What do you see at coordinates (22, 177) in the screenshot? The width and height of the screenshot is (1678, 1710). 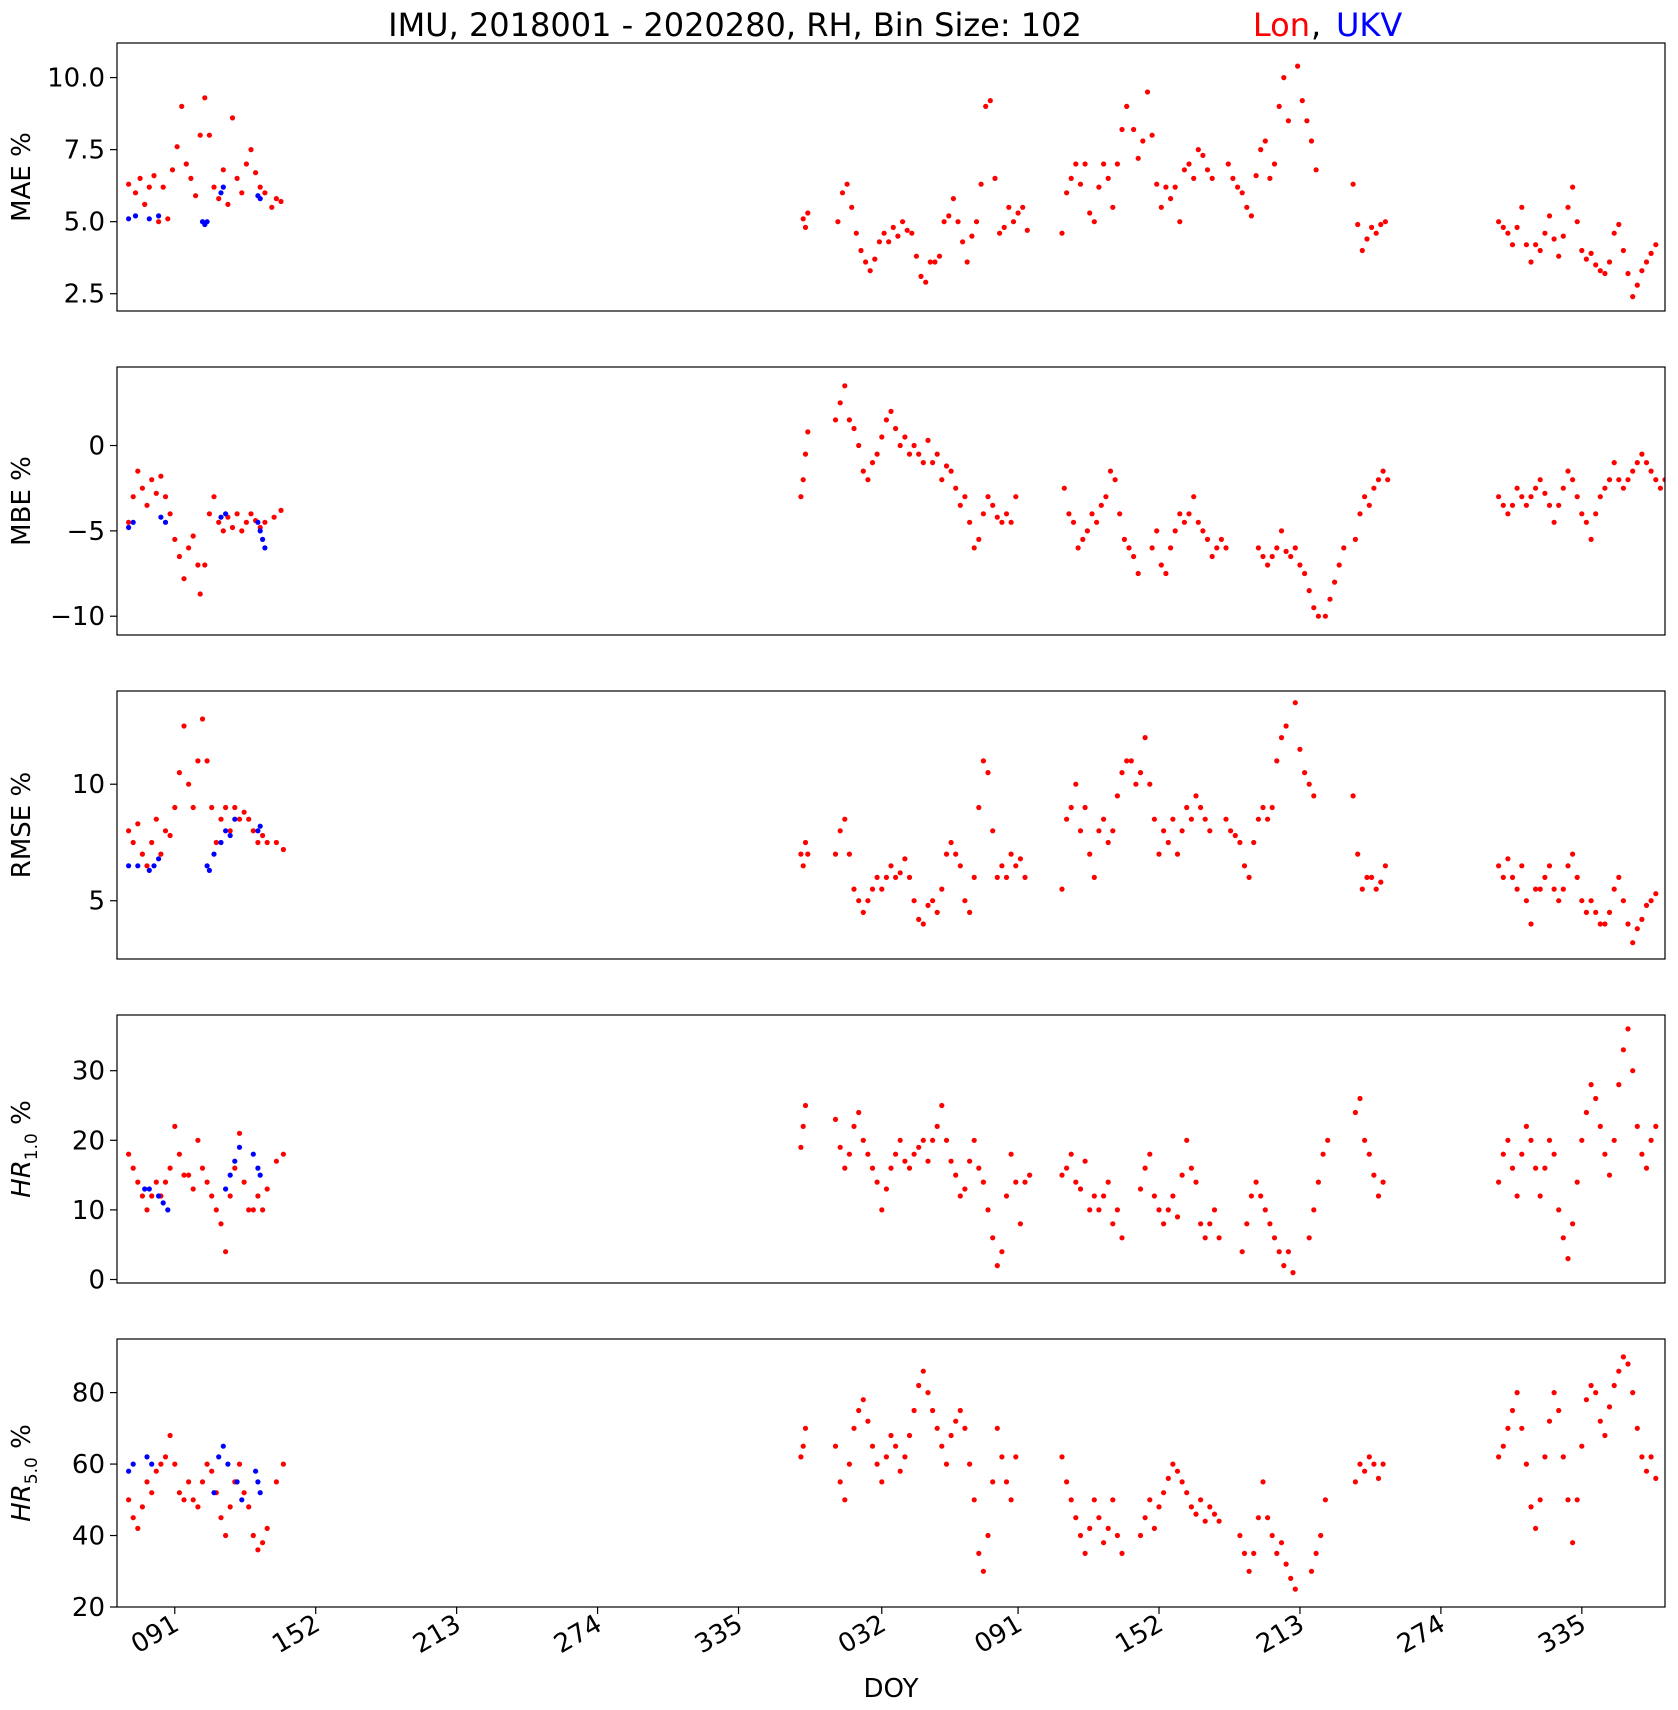 I see `y-axis-label: MAE %` at bounding box center [22, 177].